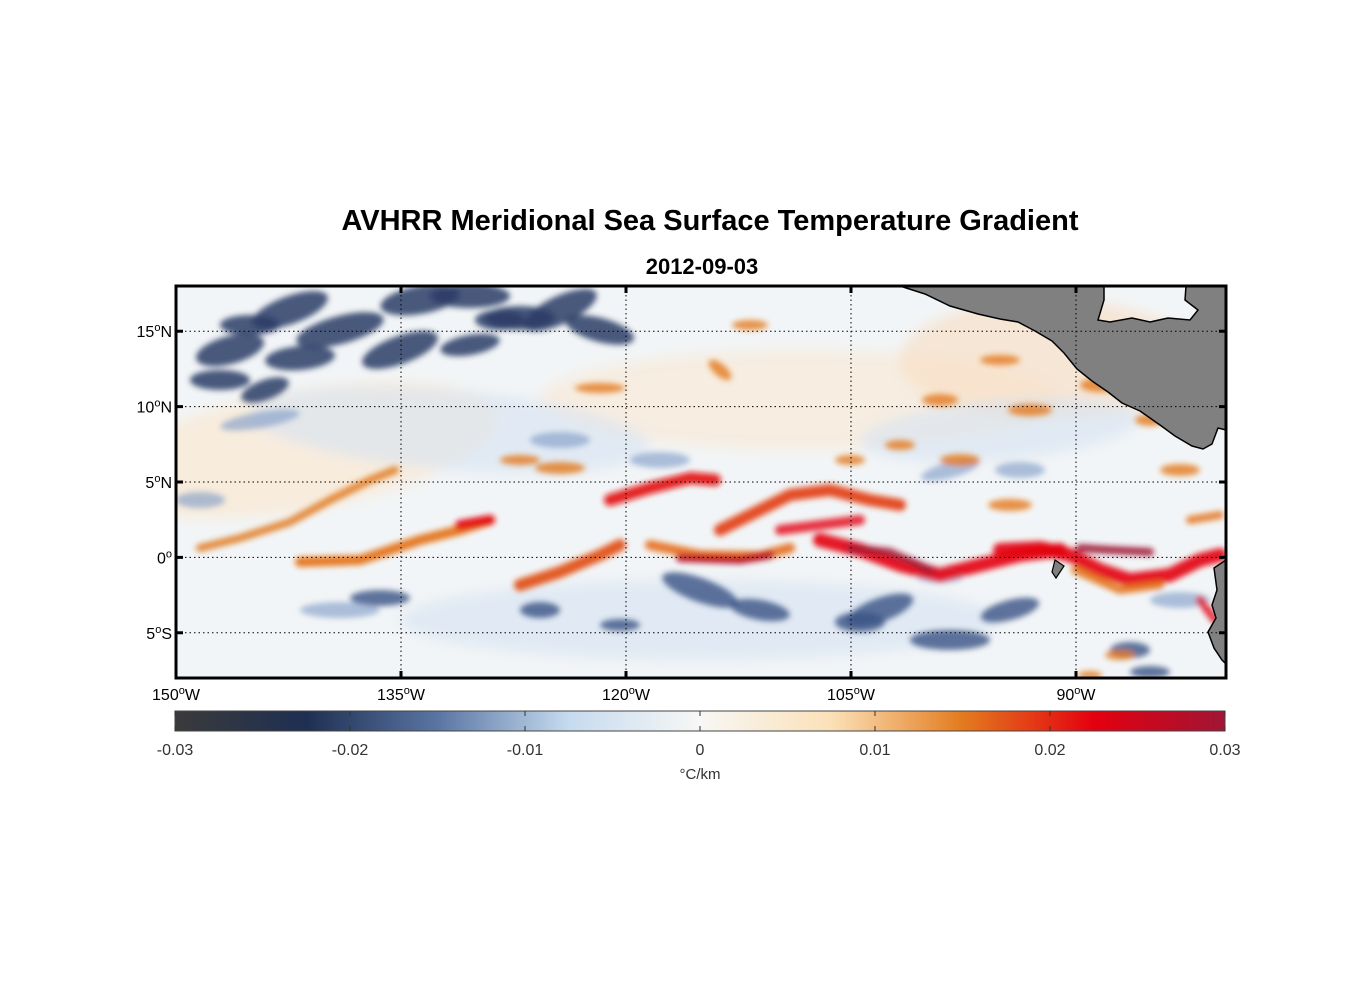  I want to click on colorbar: -0.03 -0.02 -0.01 0 0.01 0.02 0.03 °C/km, so click(699, 746).